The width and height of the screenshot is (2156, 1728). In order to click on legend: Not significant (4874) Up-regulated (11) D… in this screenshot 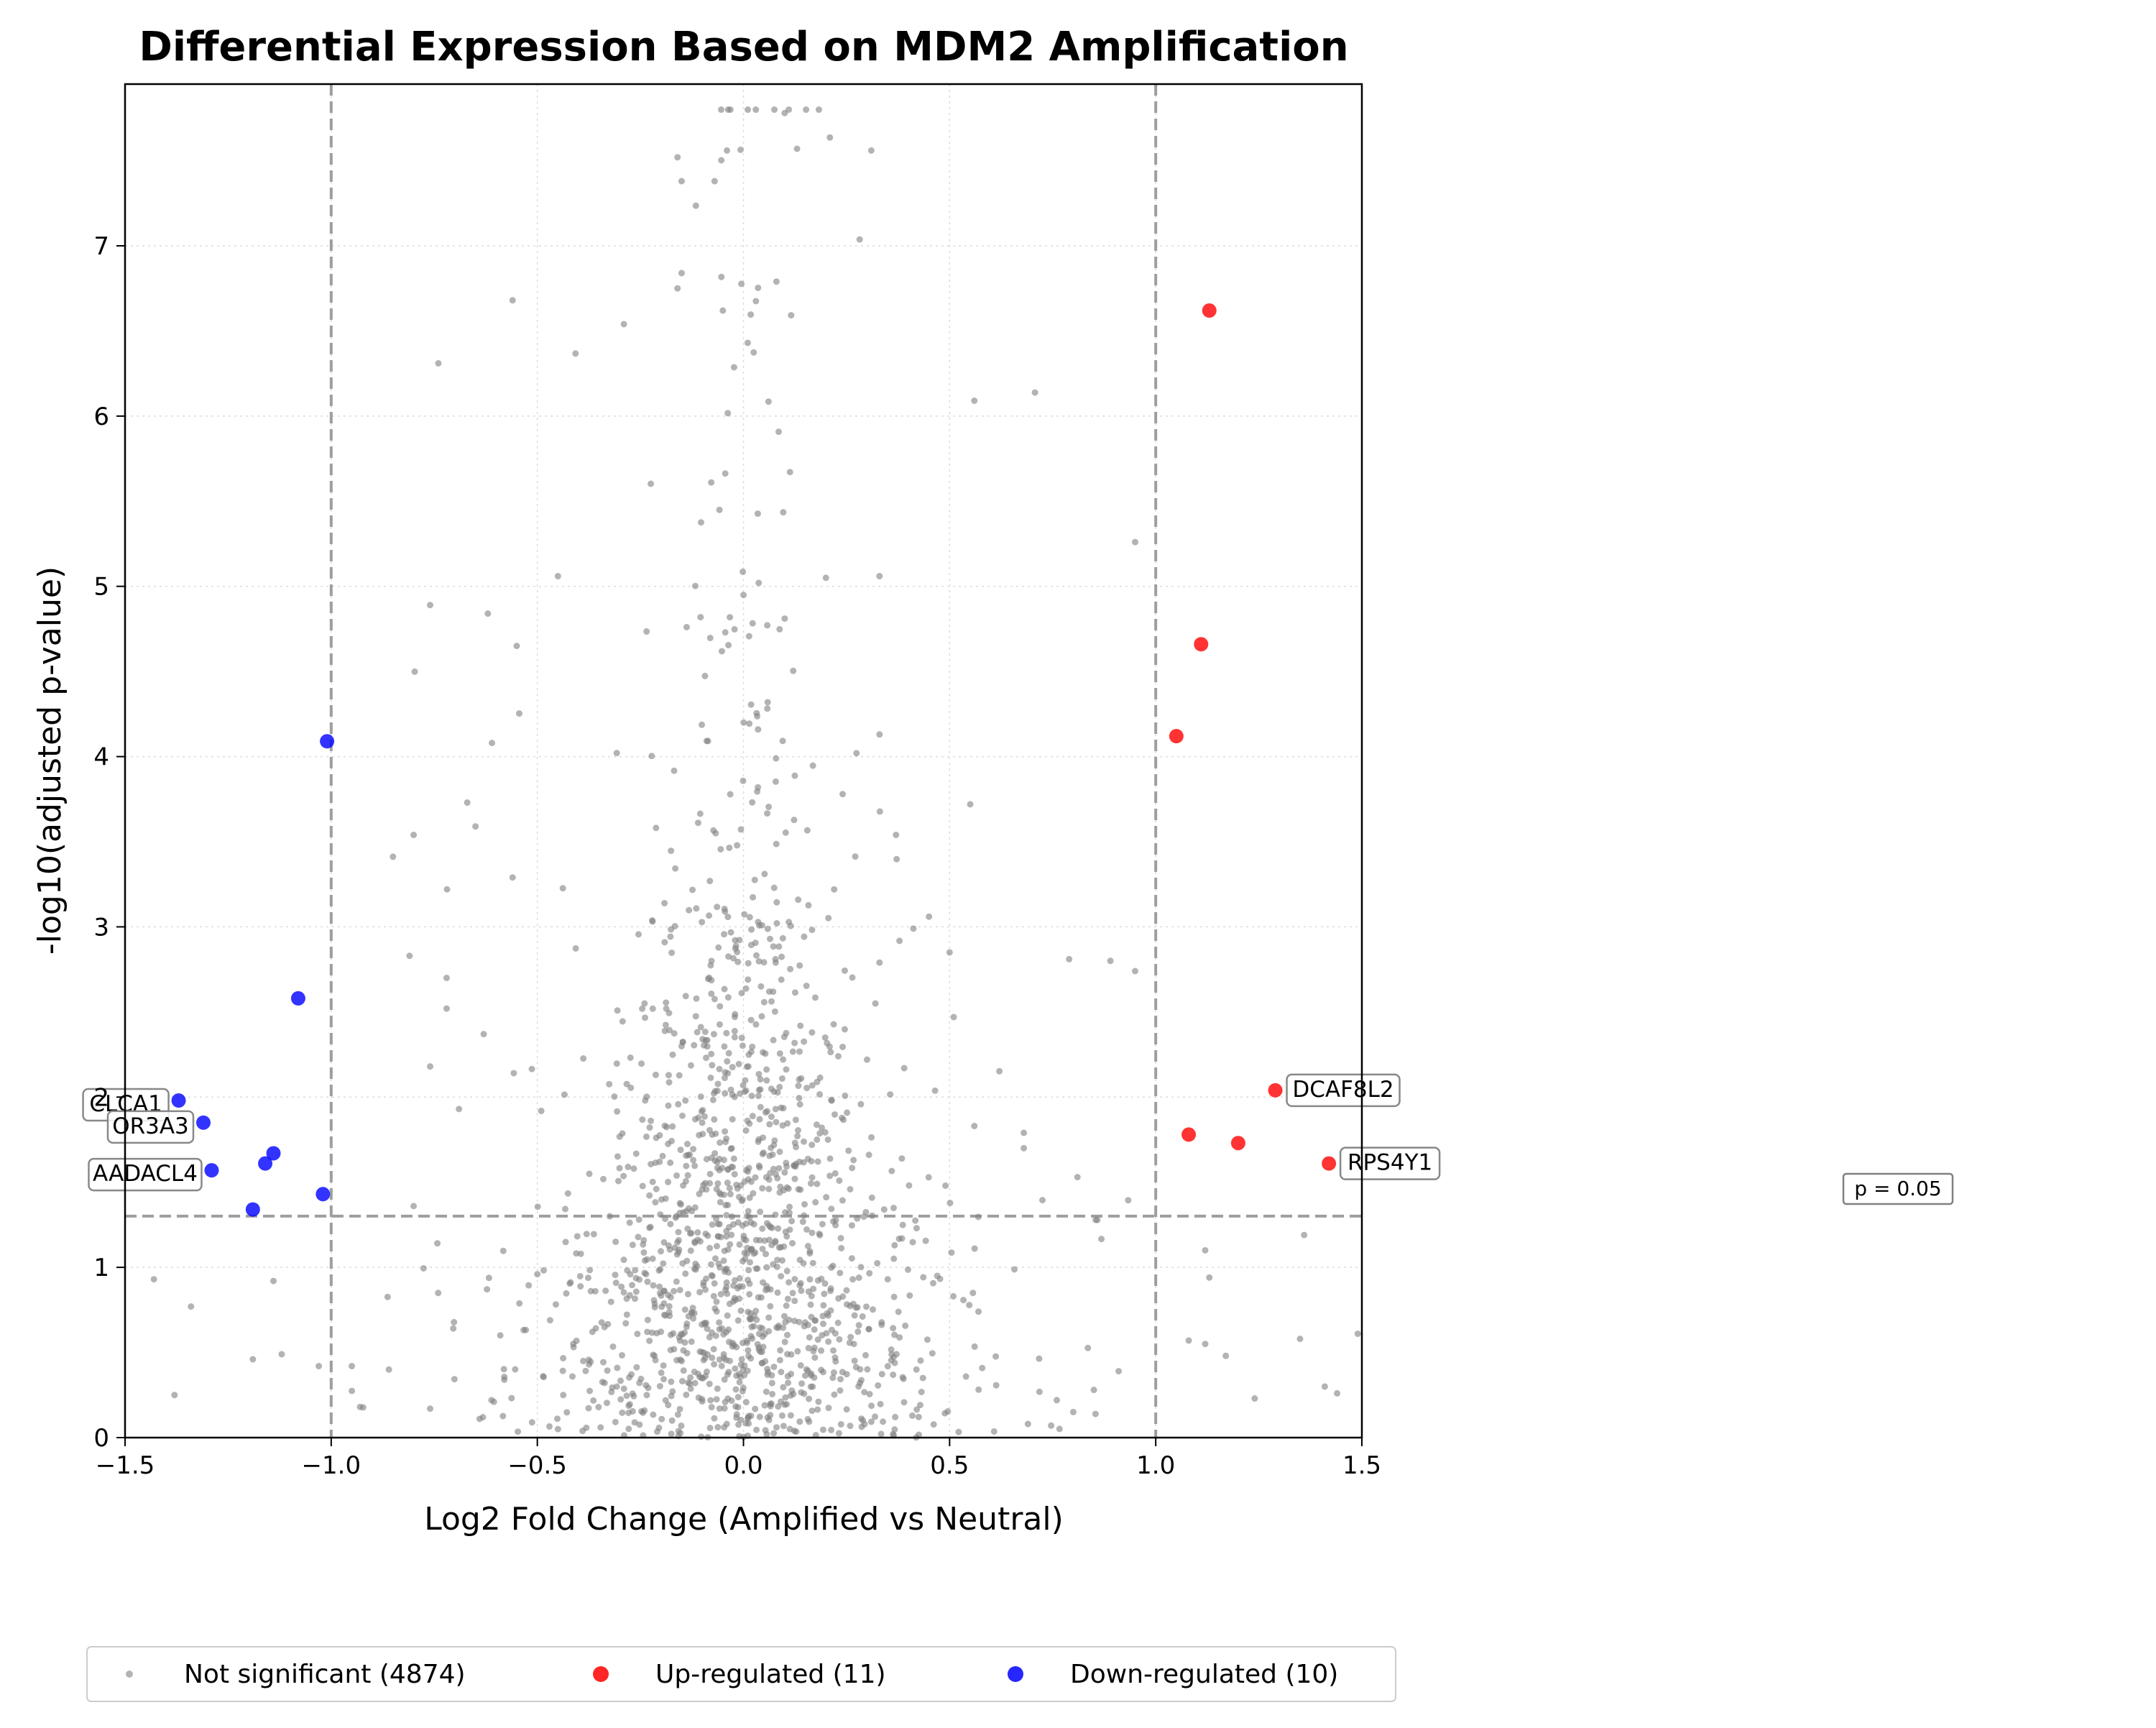, I will do `click(741, 1674)`.